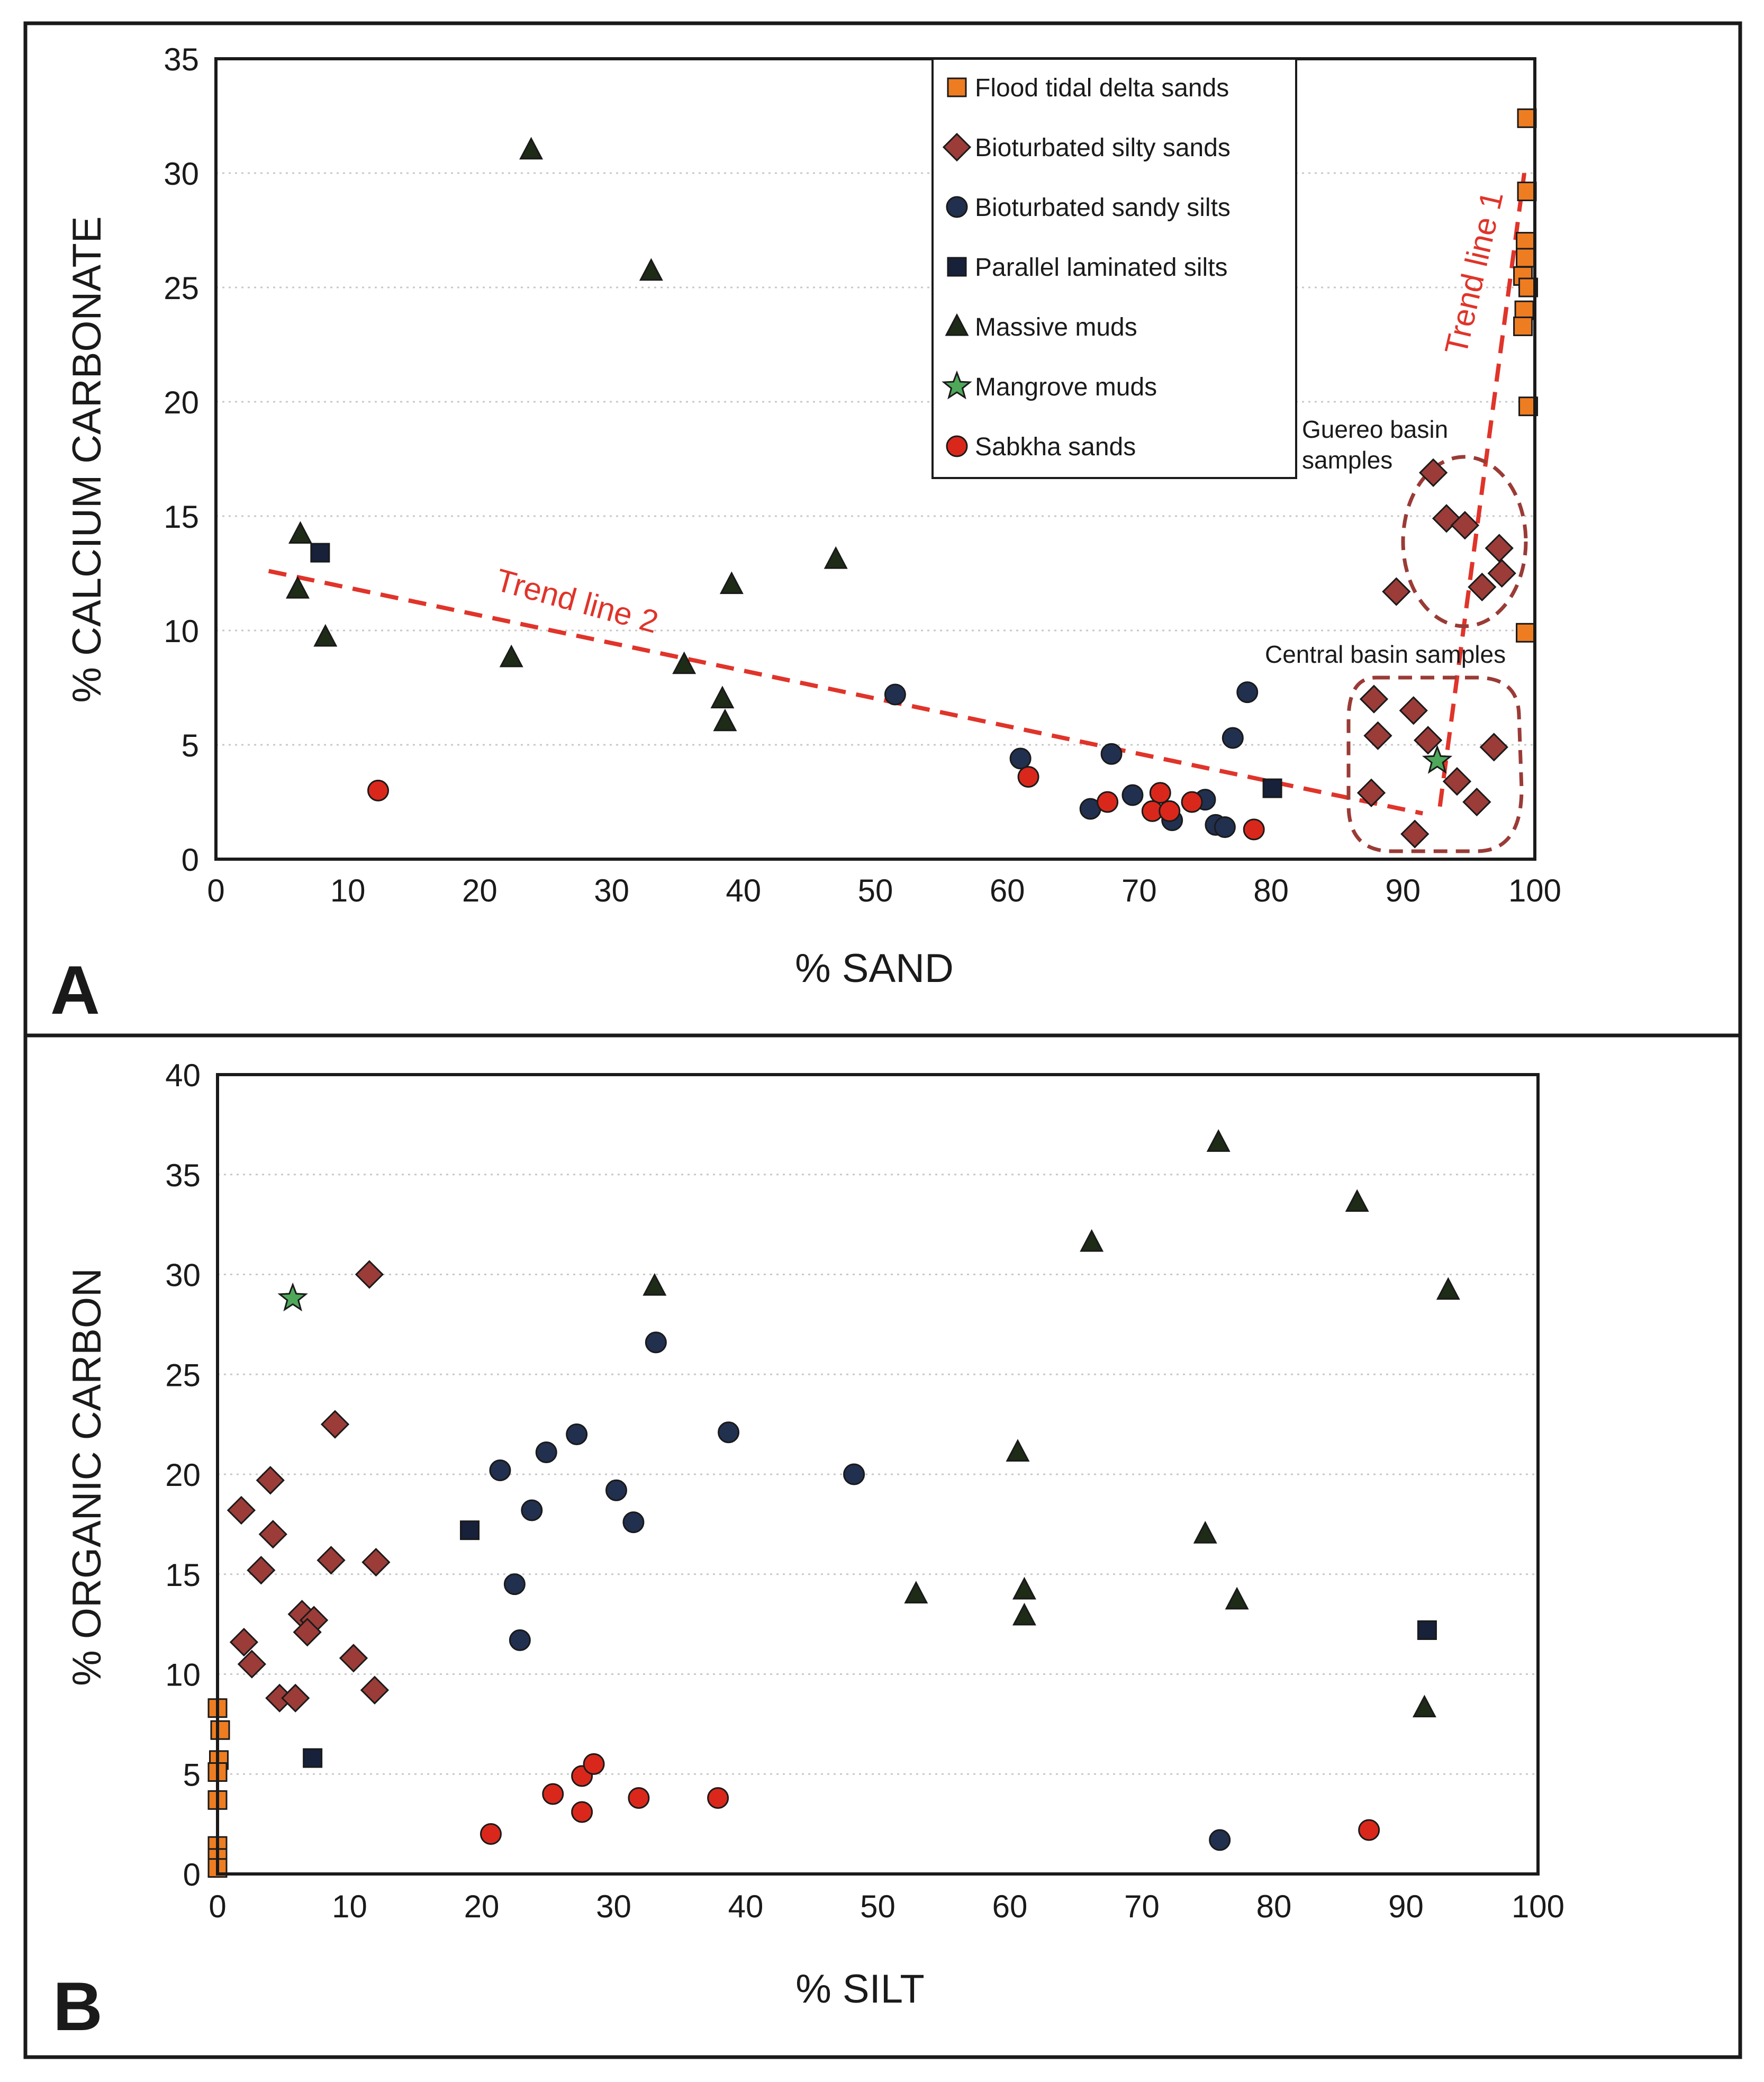 The width and height of the screenshot is (1764, 2082). Describe the element at coordinates (1142, 1906) in the screenshot. I see `x-tick-label: 70` at that location.